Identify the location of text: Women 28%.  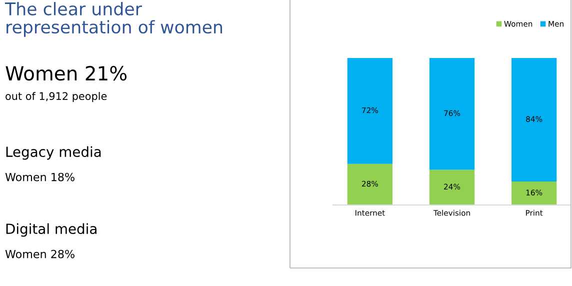
(39, 254).